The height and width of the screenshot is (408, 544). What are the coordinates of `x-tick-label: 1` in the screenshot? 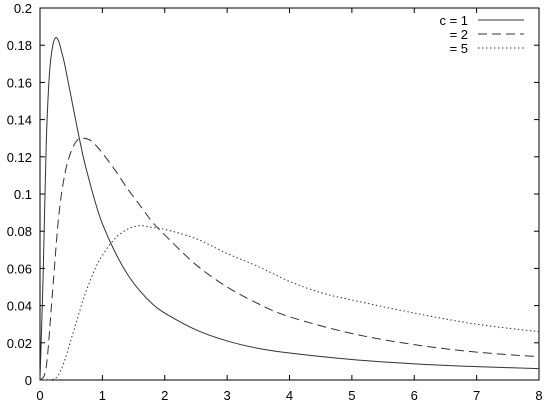 It's located at (102, 395).